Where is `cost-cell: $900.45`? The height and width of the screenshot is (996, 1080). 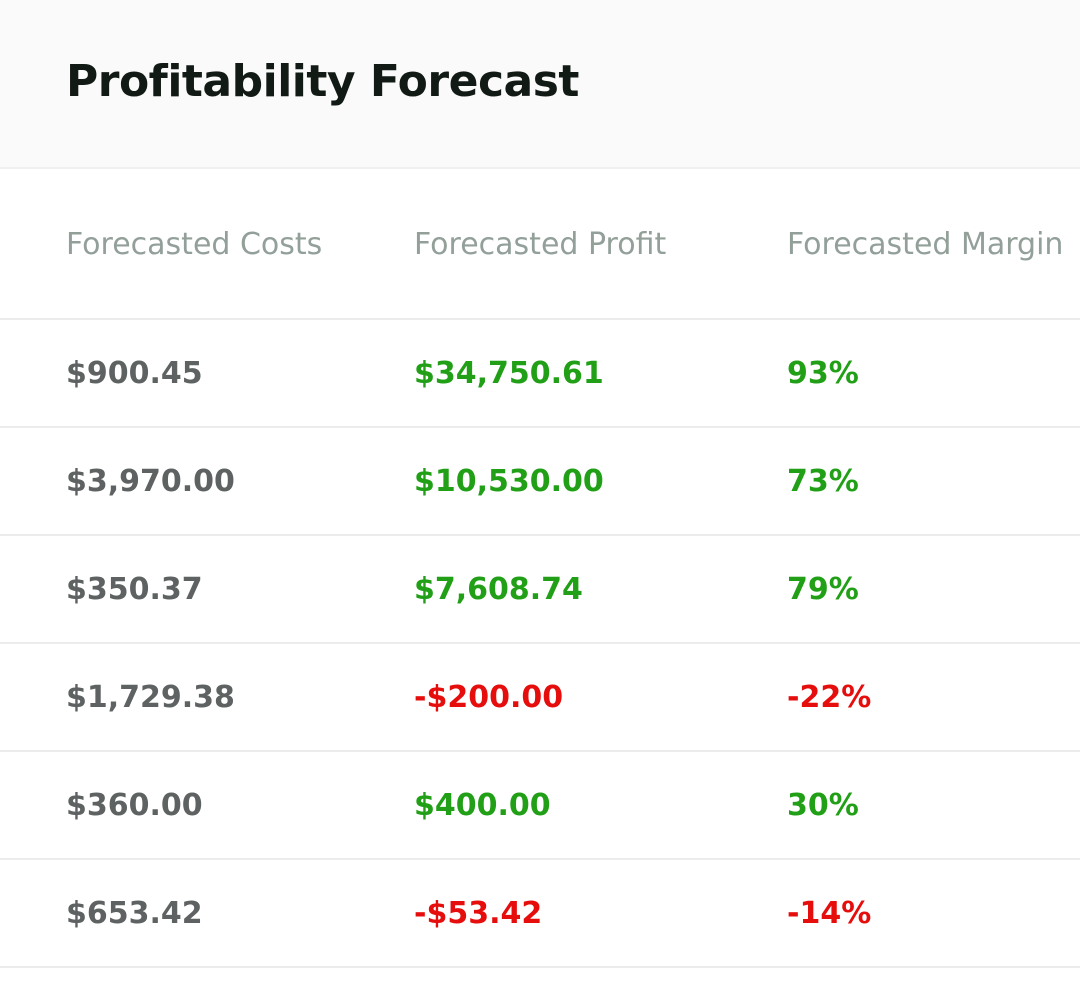 cost-cell: $900.45 is located at coordinates (134, 373).